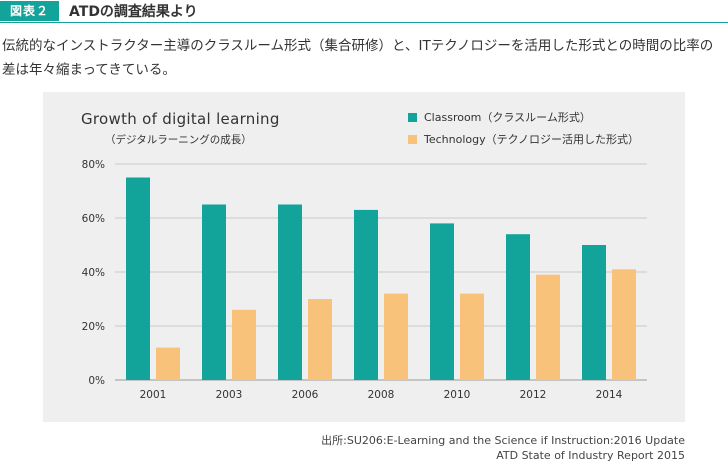  I want to click on chart-subtitle: （デジタルラーニングの成長）, so click(178, 140).